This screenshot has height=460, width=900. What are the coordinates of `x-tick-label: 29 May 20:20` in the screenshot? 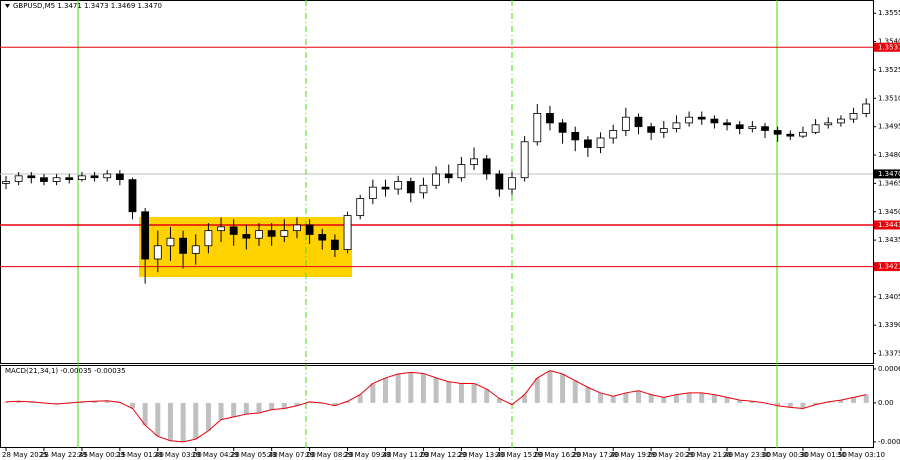 It's located at (671, 455).